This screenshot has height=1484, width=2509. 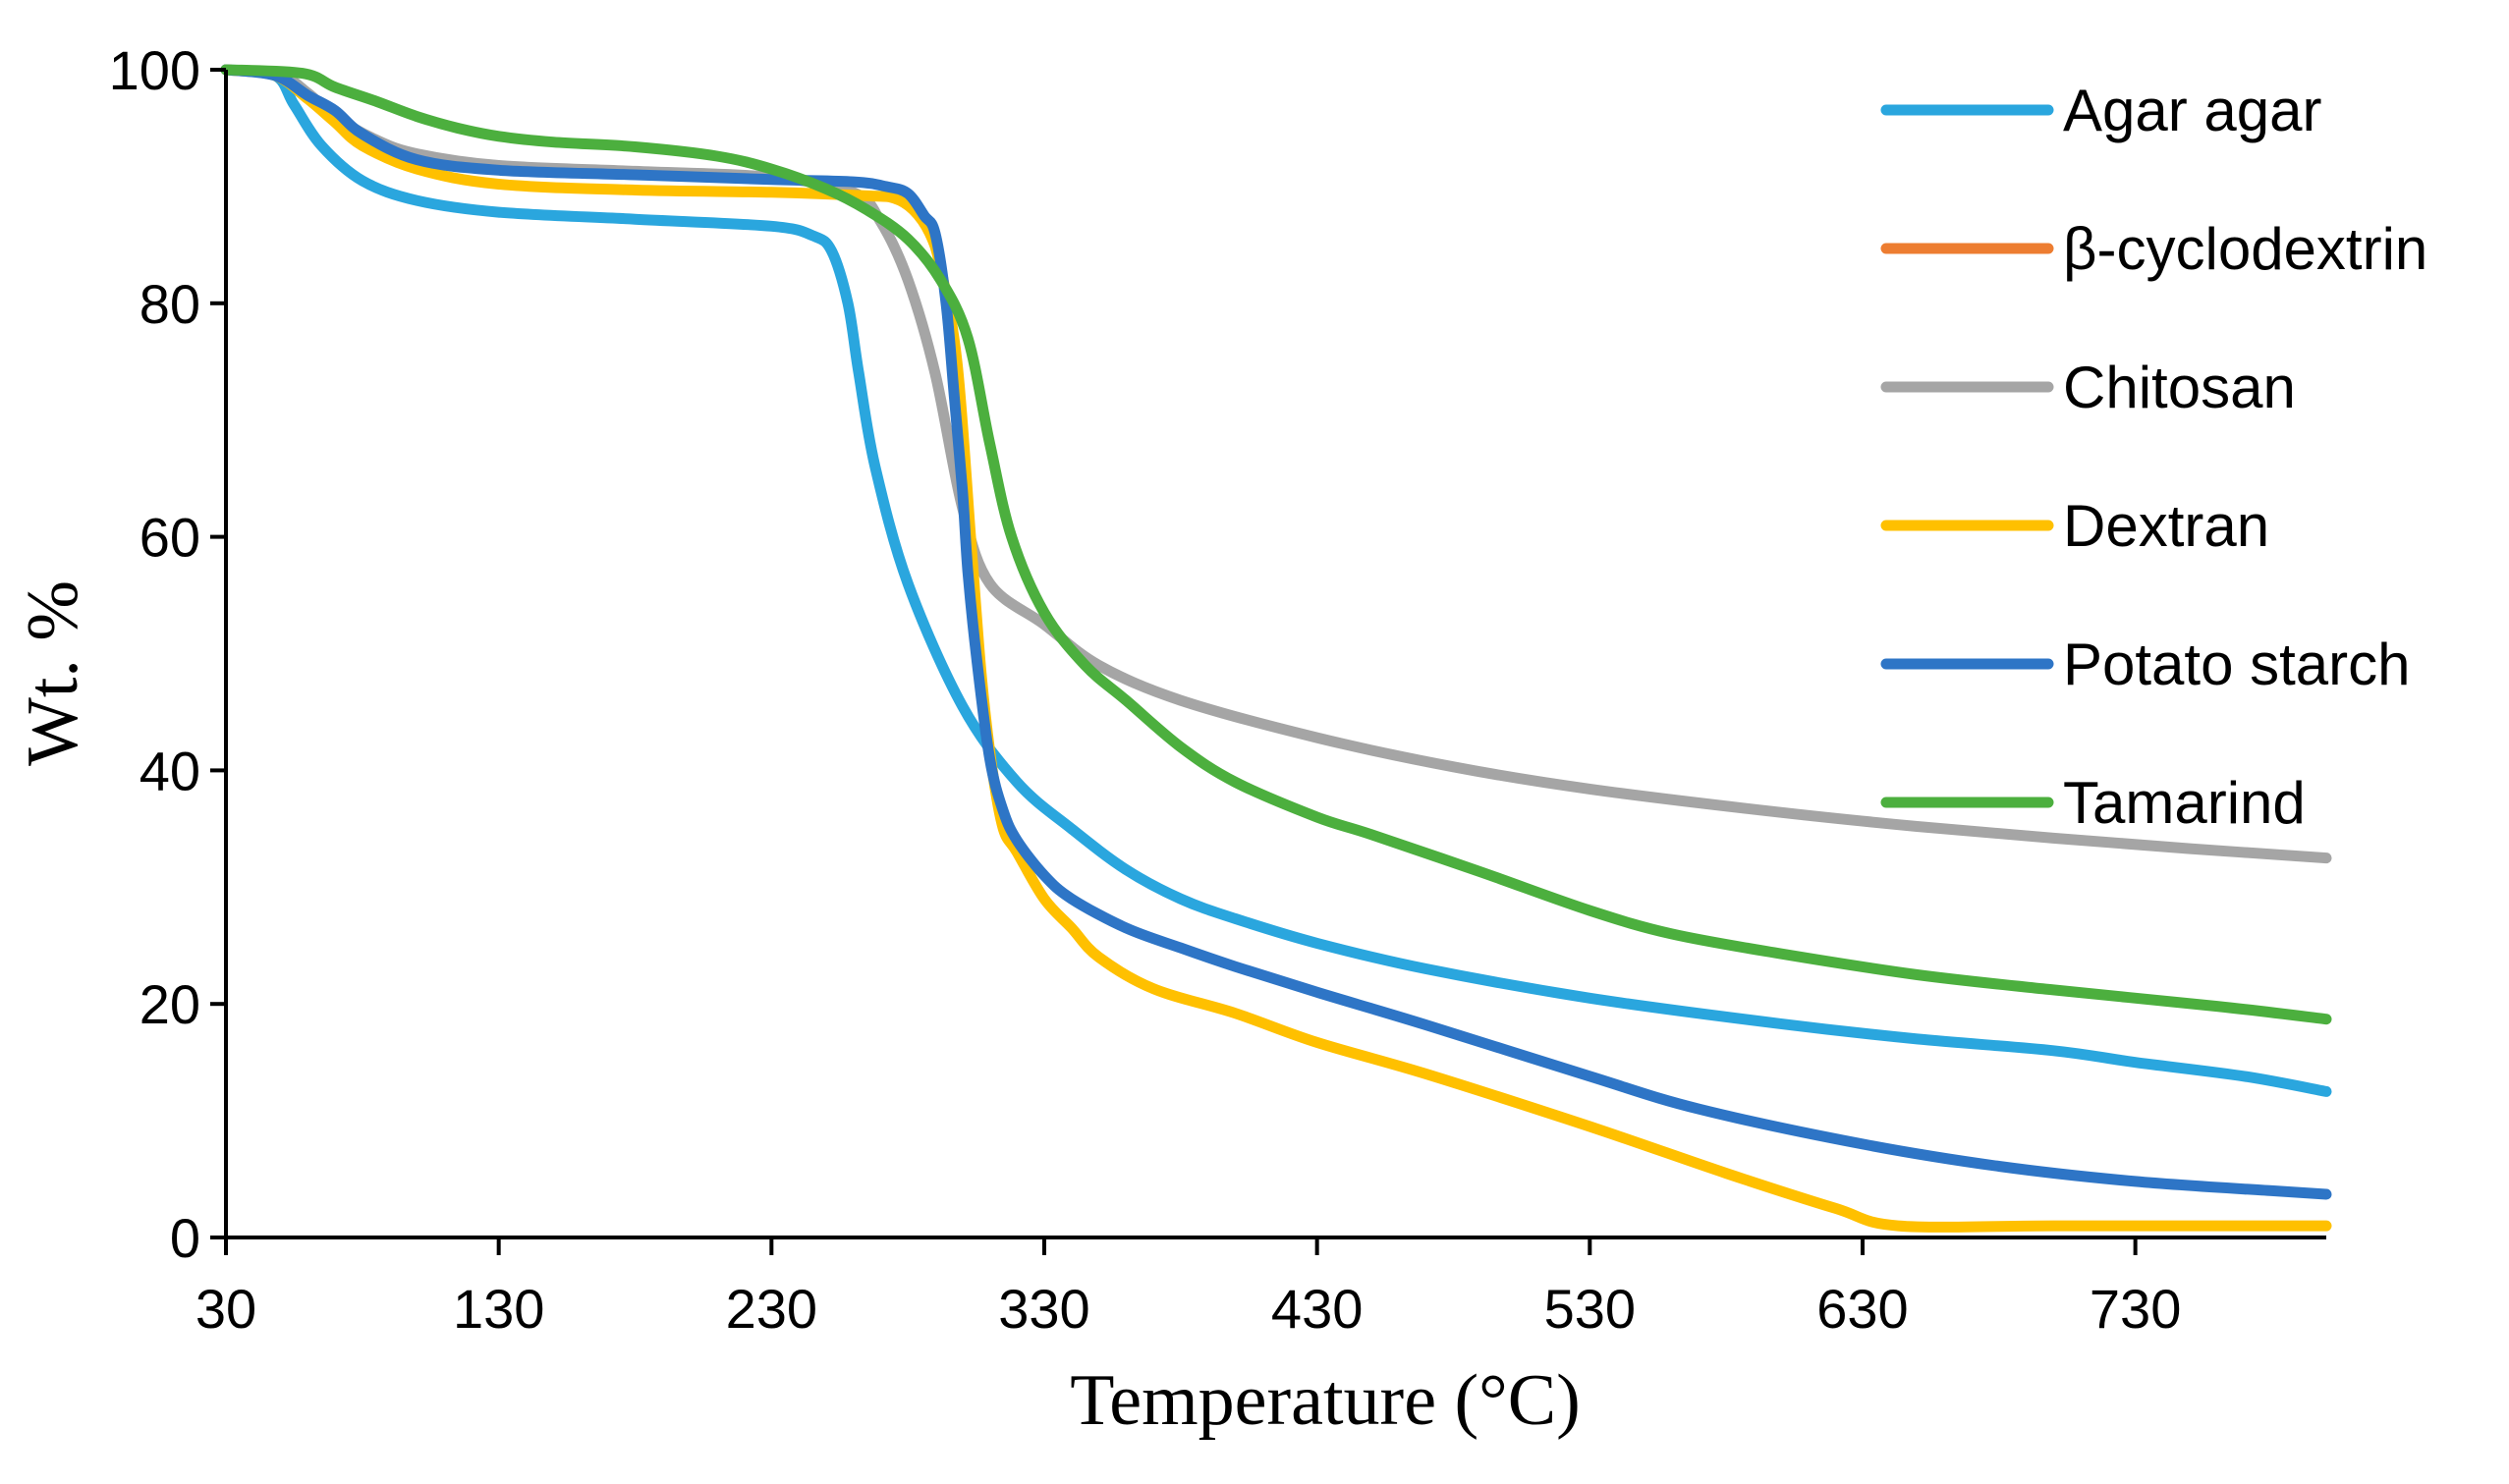 I want to click on legend-label-tamarind: Tamarind, so click(x=2184, y=803).